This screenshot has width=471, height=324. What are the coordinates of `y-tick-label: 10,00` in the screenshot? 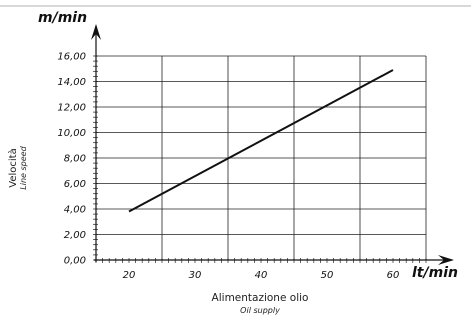 It's located at (71, 133).